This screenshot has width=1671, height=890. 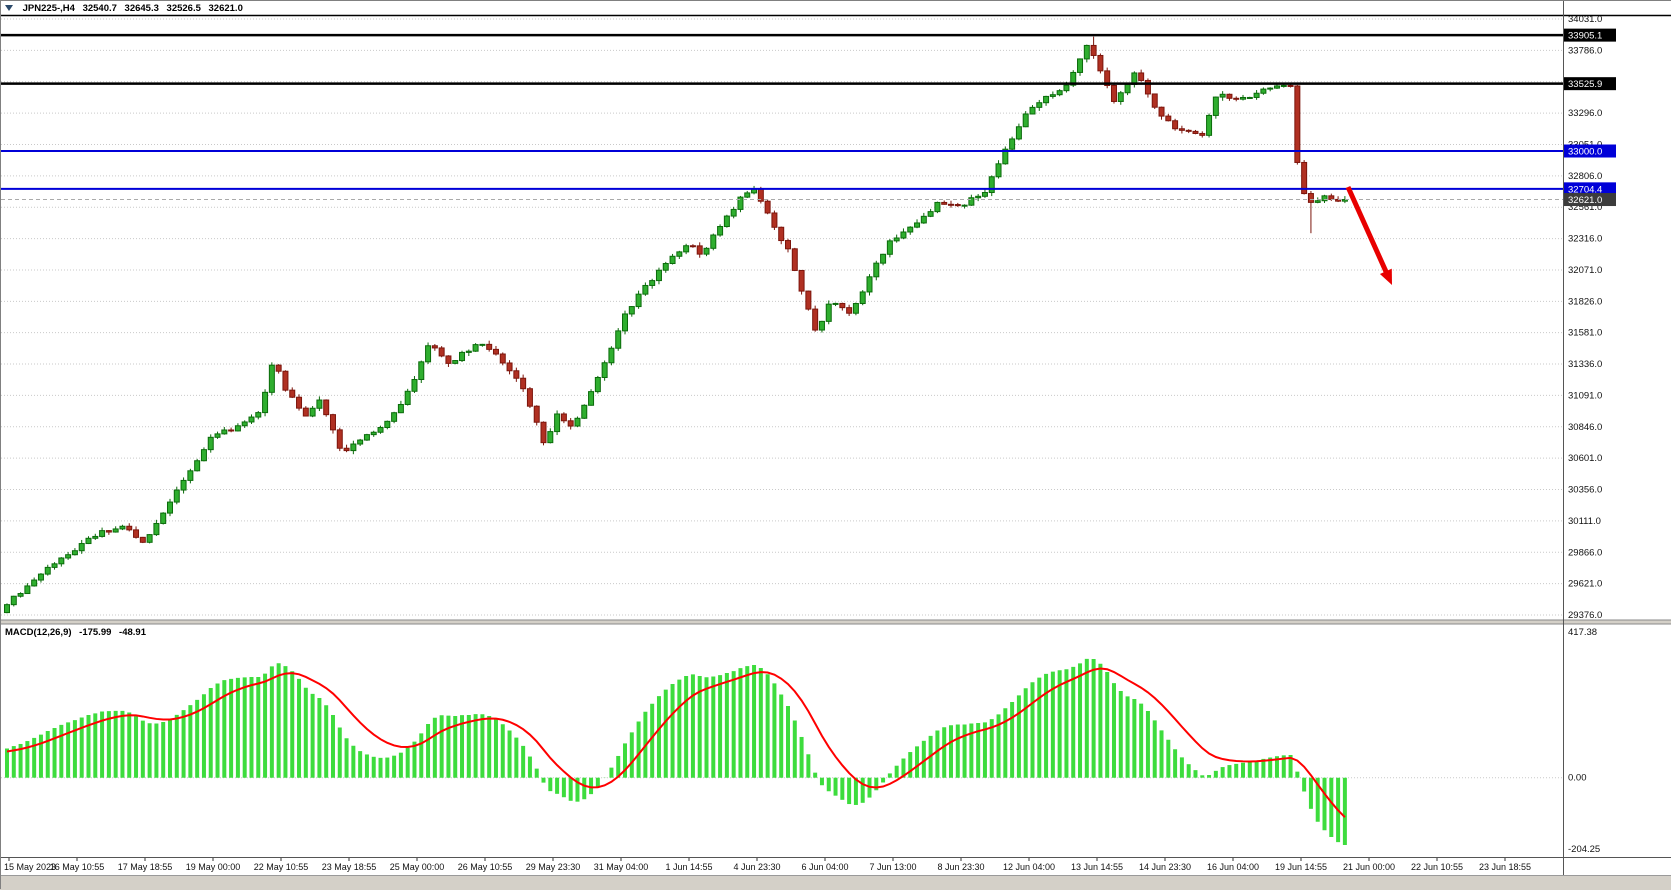 What do you see at coordinates (1585, 19) in the screenshot?
I see `price-tick-label: 34031.0` at bounding box center [1585, 19].